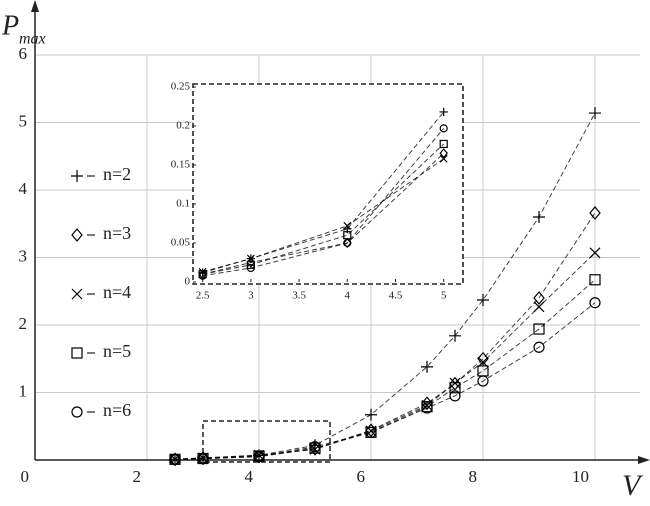 This screenshot has height=506, width=650. What do you see at coordinates (23, 323) in the screenshot?
I see `y-tick-label: 2` at bounding box center [23, 323].